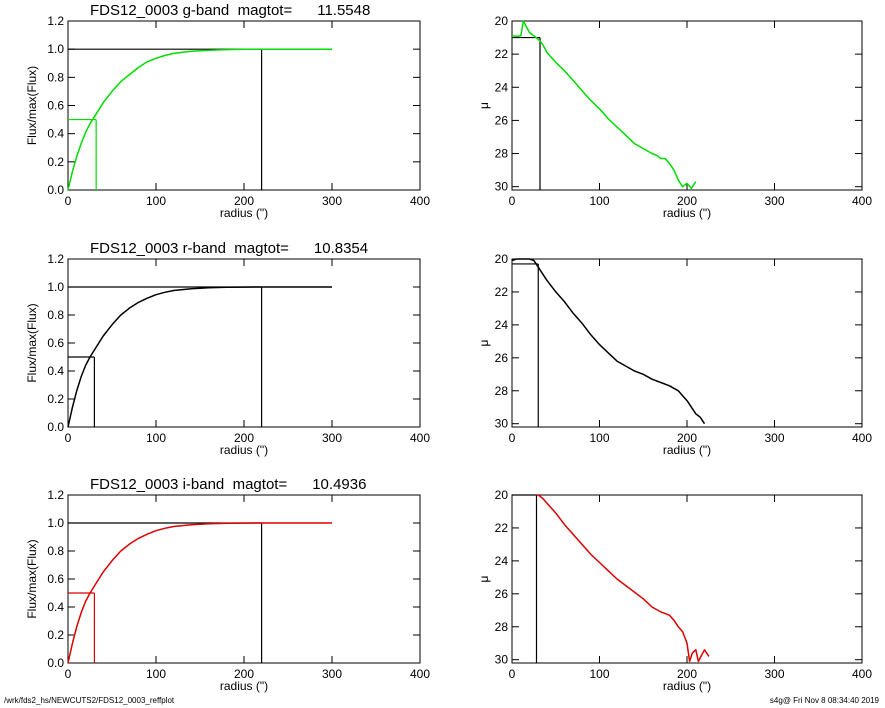  I want to click on chart-panel-4: 0 100 200 300 400 20 22 24 26 28 30 radius (") μ, so click(674, 354).